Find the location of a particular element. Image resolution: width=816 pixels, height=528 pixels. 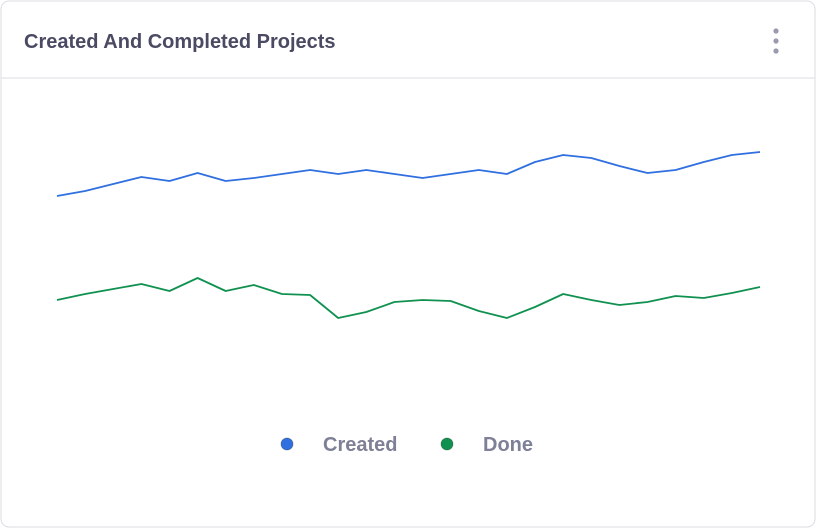

menu-button is located at coordinates (776, 41).